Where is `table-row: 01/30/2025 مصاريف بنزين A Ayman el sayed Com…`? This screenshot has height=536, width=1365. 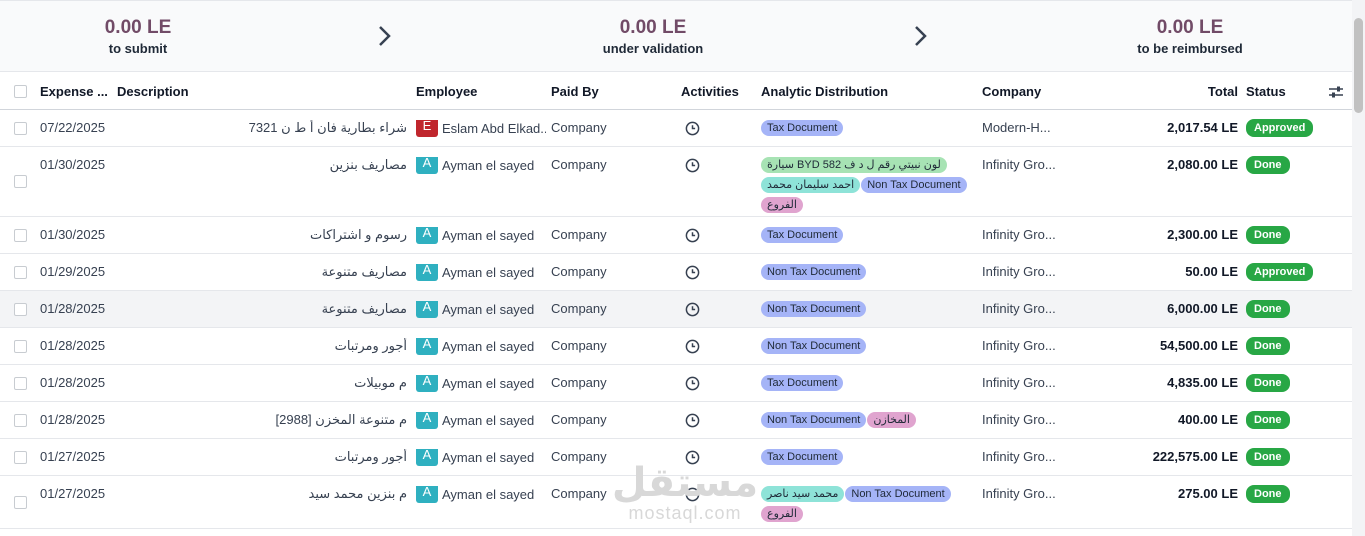 table-row: 01/30/2025 مصاريف بنزين A Ayman el sayed Com… is located at coordinates (676, 182).